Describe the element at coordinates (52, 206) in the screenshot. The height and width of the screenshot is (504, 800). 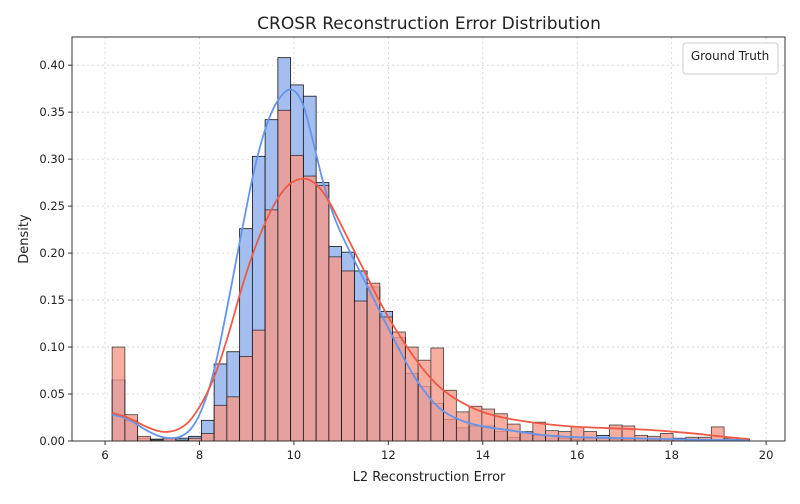
I see `y-tick-label: 0.25` at that location.